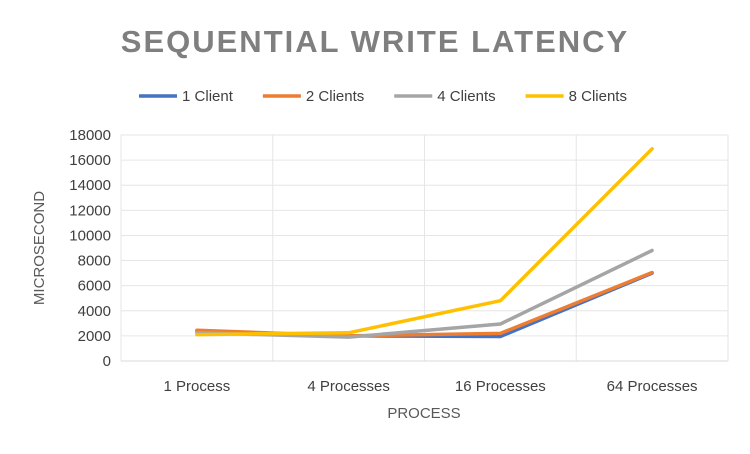 Image resolution: width=750 pixels, height=454 pixels. Describe the element at coordinates (90, 235) in the screenshot. I see `y-tick-label: 10000` at that location.